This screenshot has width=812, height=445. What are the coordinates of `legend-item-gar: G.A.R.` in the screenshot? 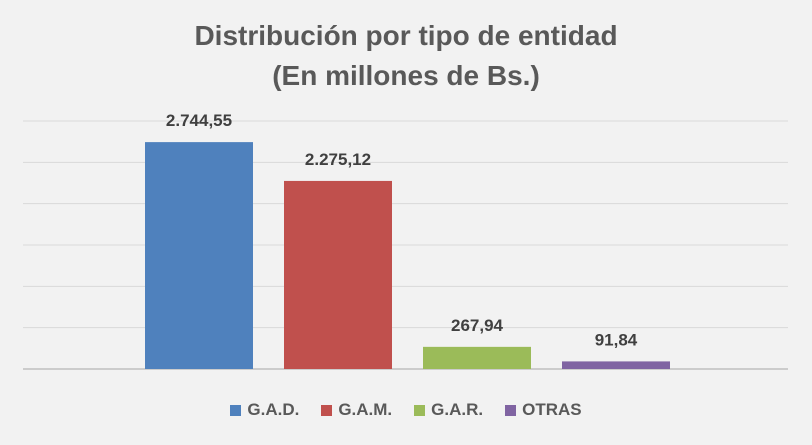 It's located at (448, 410).